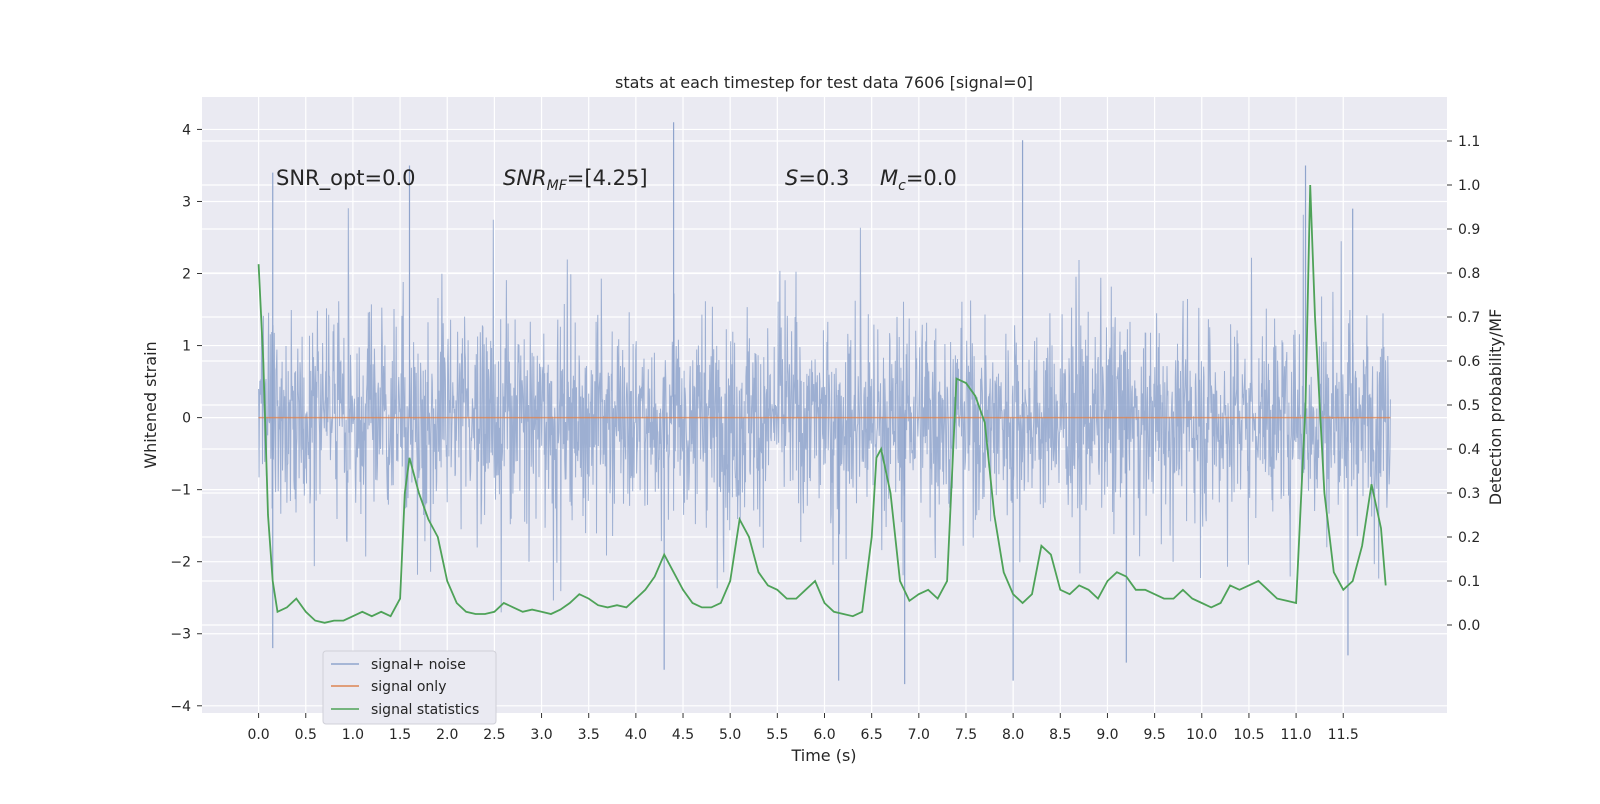  I want to click on annotation-snr-mf: SNRMF=[4.25], so click(575, 180).